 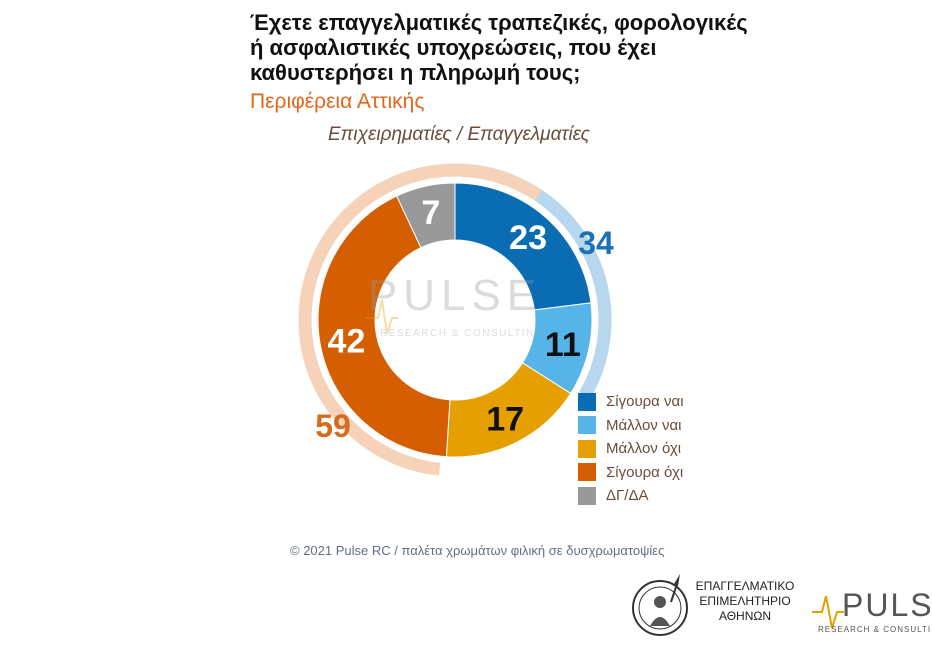 I want to click on chamber-name: ΕΠΑΓΓΕΛΜΑΤΙΚΟ ΕΠΙΜΕΛΗΤΗΡΙΟ ΑΘΗΝΩΝ, so click(x=745, y=601).